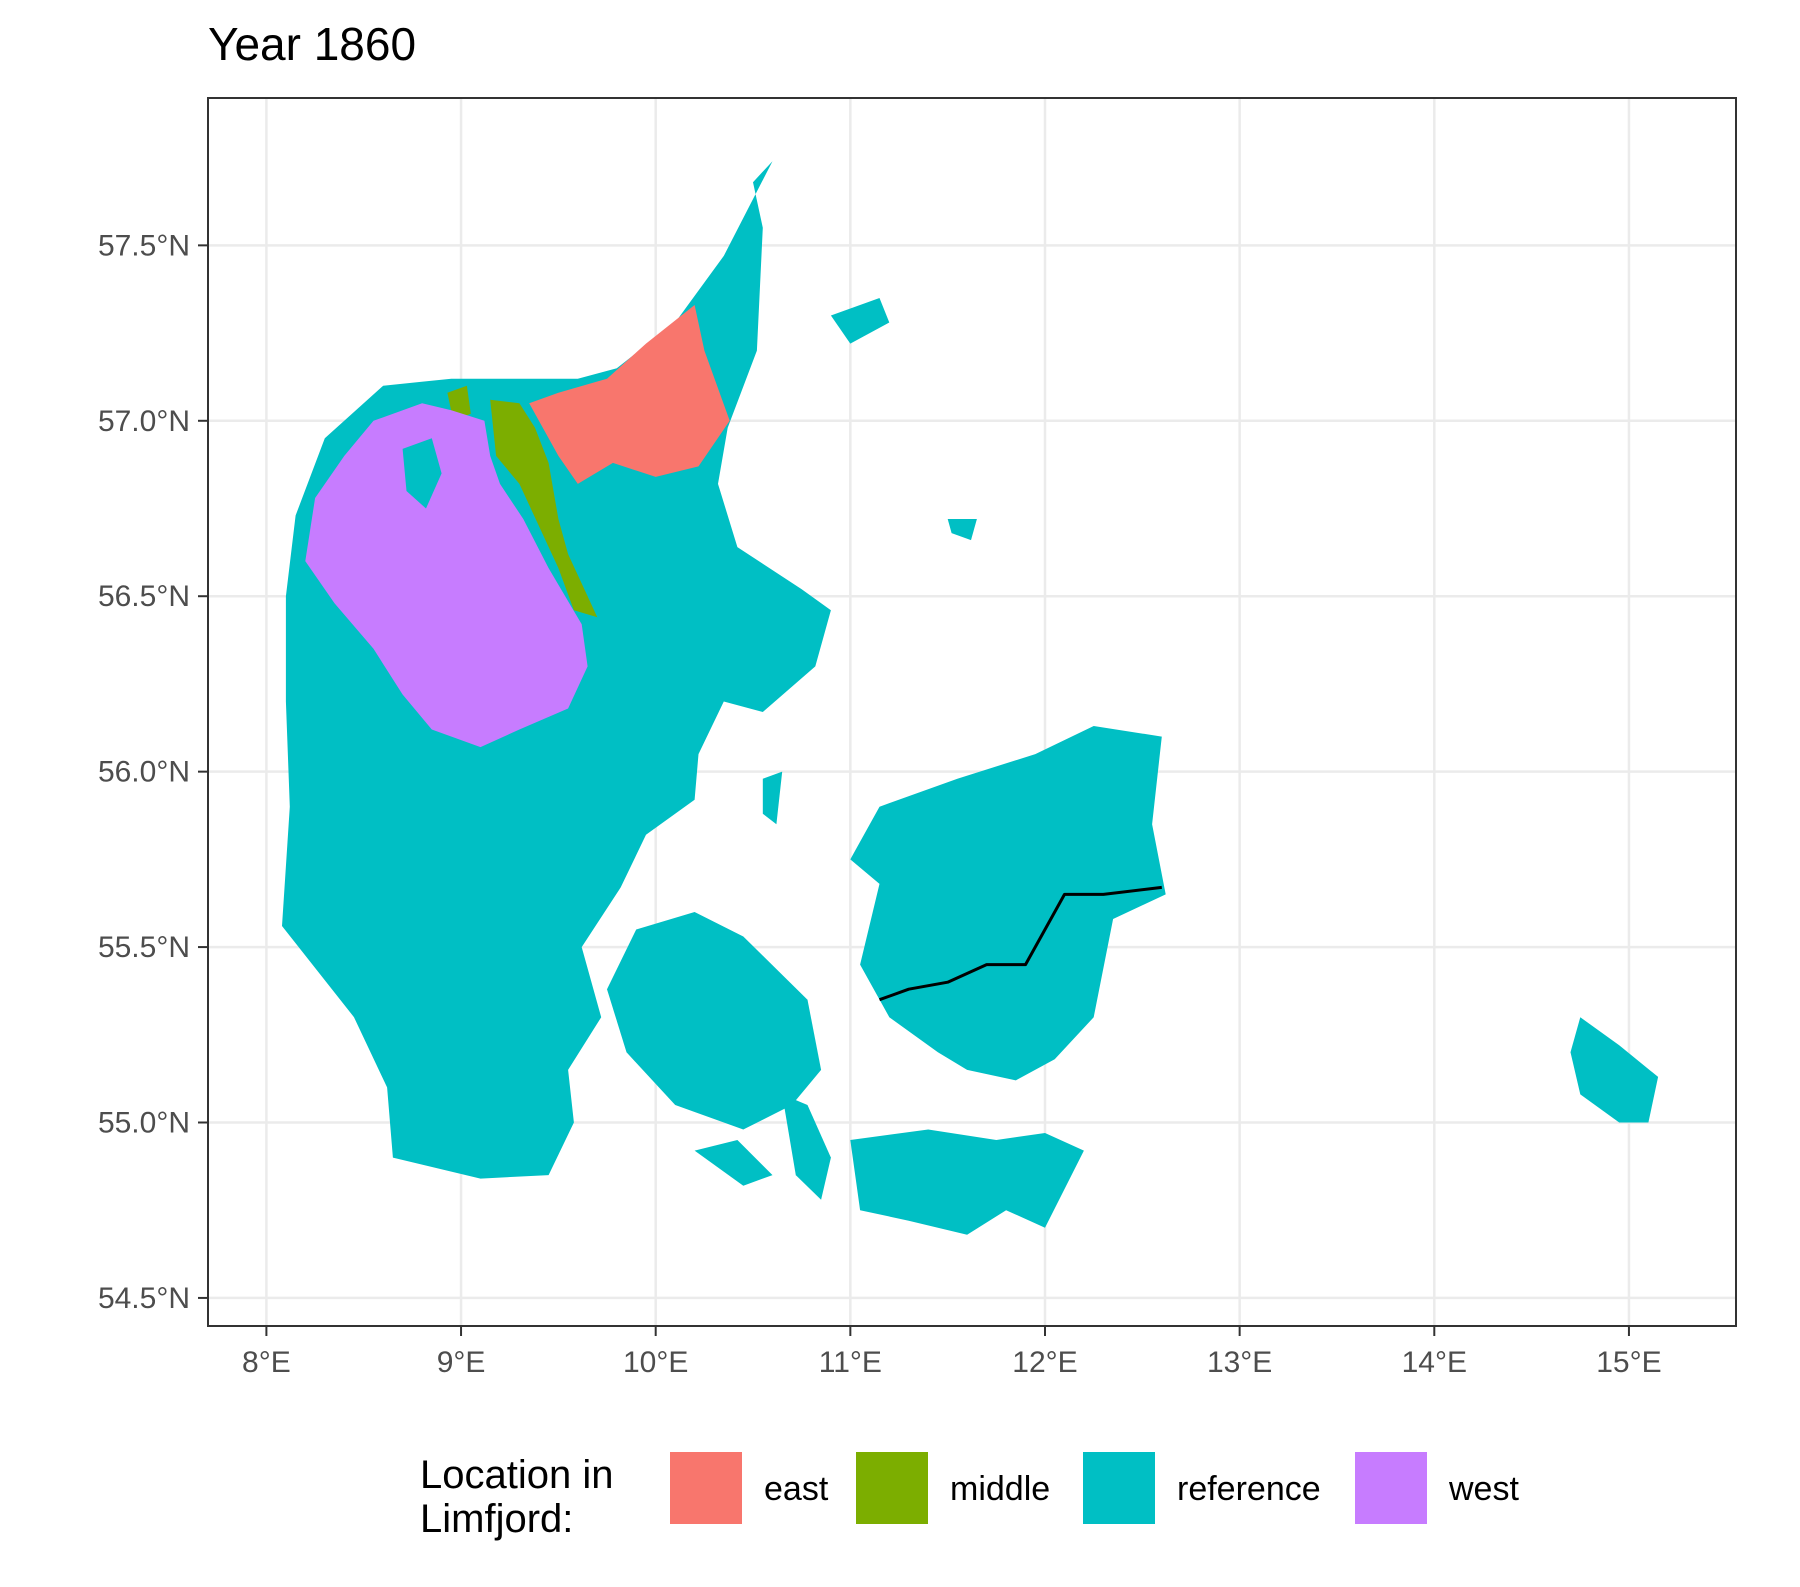 The image size is (1800, 1587). I want to click on region-lolland-falster, so click(967, 1182).